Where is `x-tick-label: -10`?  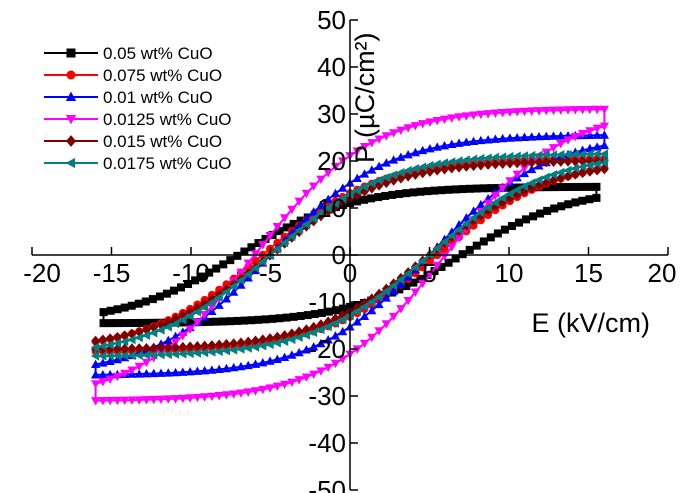
x-tick-label: -10 is located at coordinates (191, 273).